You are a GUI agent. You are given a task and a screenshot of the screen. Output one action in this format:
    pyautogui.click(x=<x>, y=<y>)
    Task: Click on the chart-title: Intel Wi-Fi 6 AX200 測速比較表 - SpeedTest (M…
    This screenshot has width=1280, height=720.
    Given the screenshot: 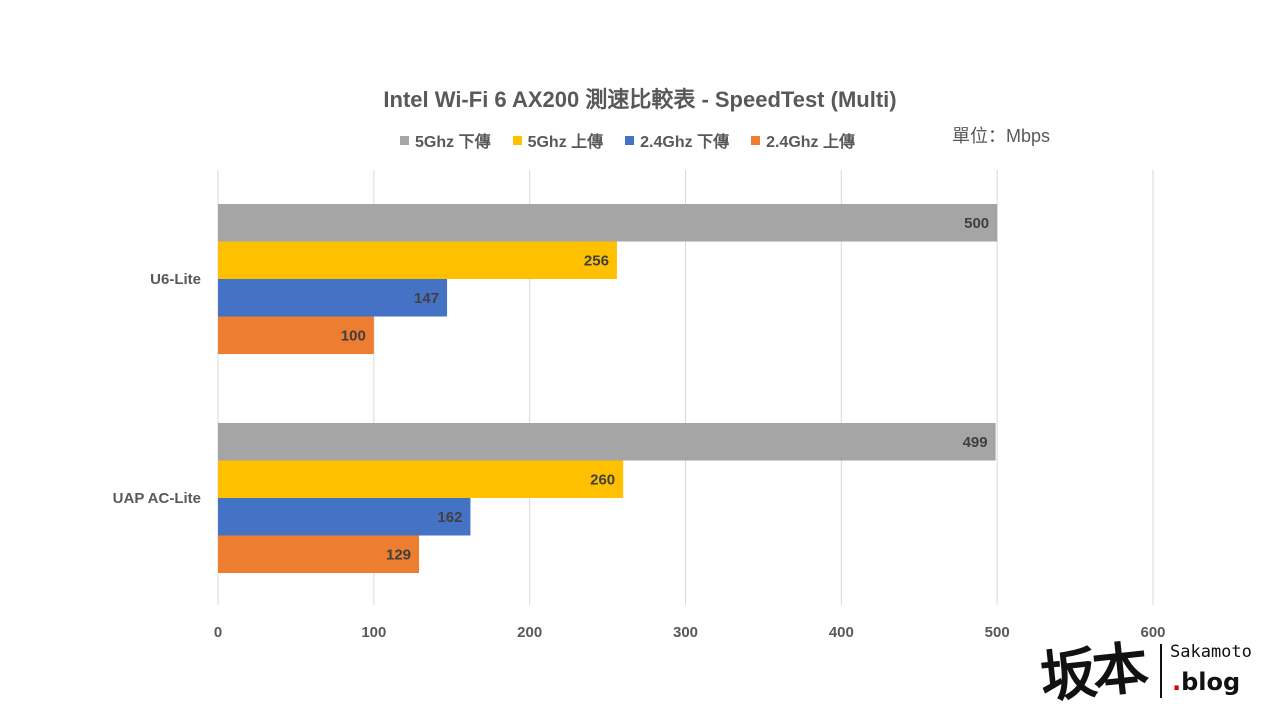 What is the action you would take?
    pyautogui.click(x=640, y=99)
    